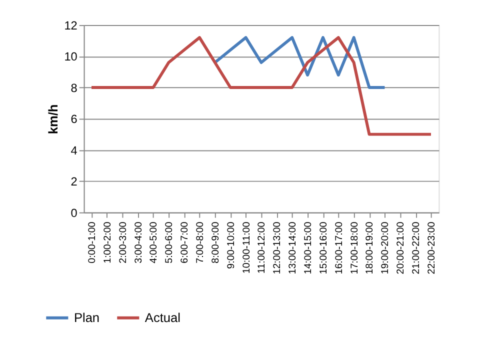 This screenshot has height=345, width=488. Describe the element at coordinates (299, 62) in the screenshot. I see `line-series` at that location.